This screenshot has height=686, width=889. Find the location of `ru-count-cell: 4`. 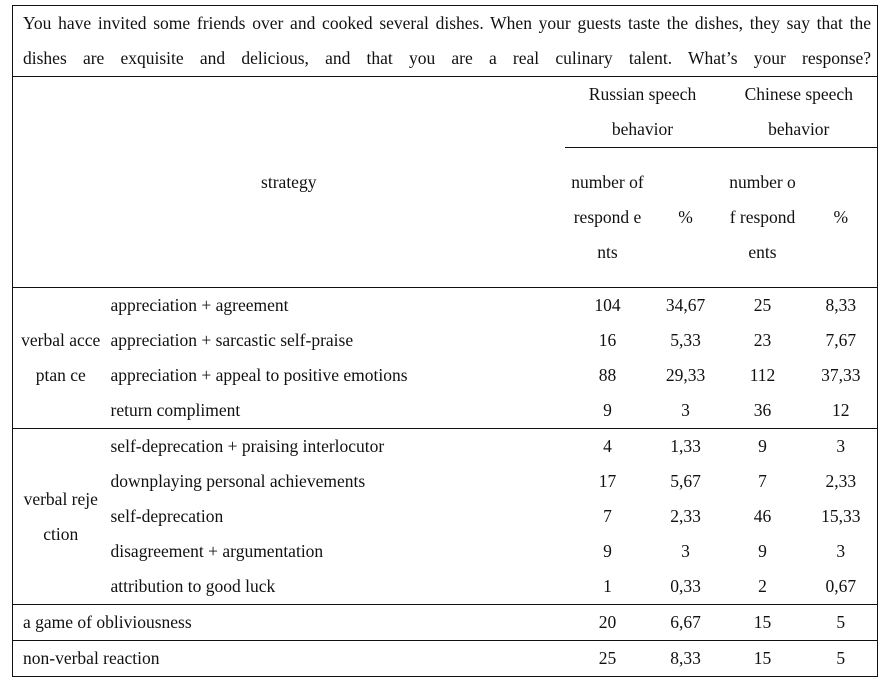

ru-count-cell: 4 is located at coordinates (607, 446).